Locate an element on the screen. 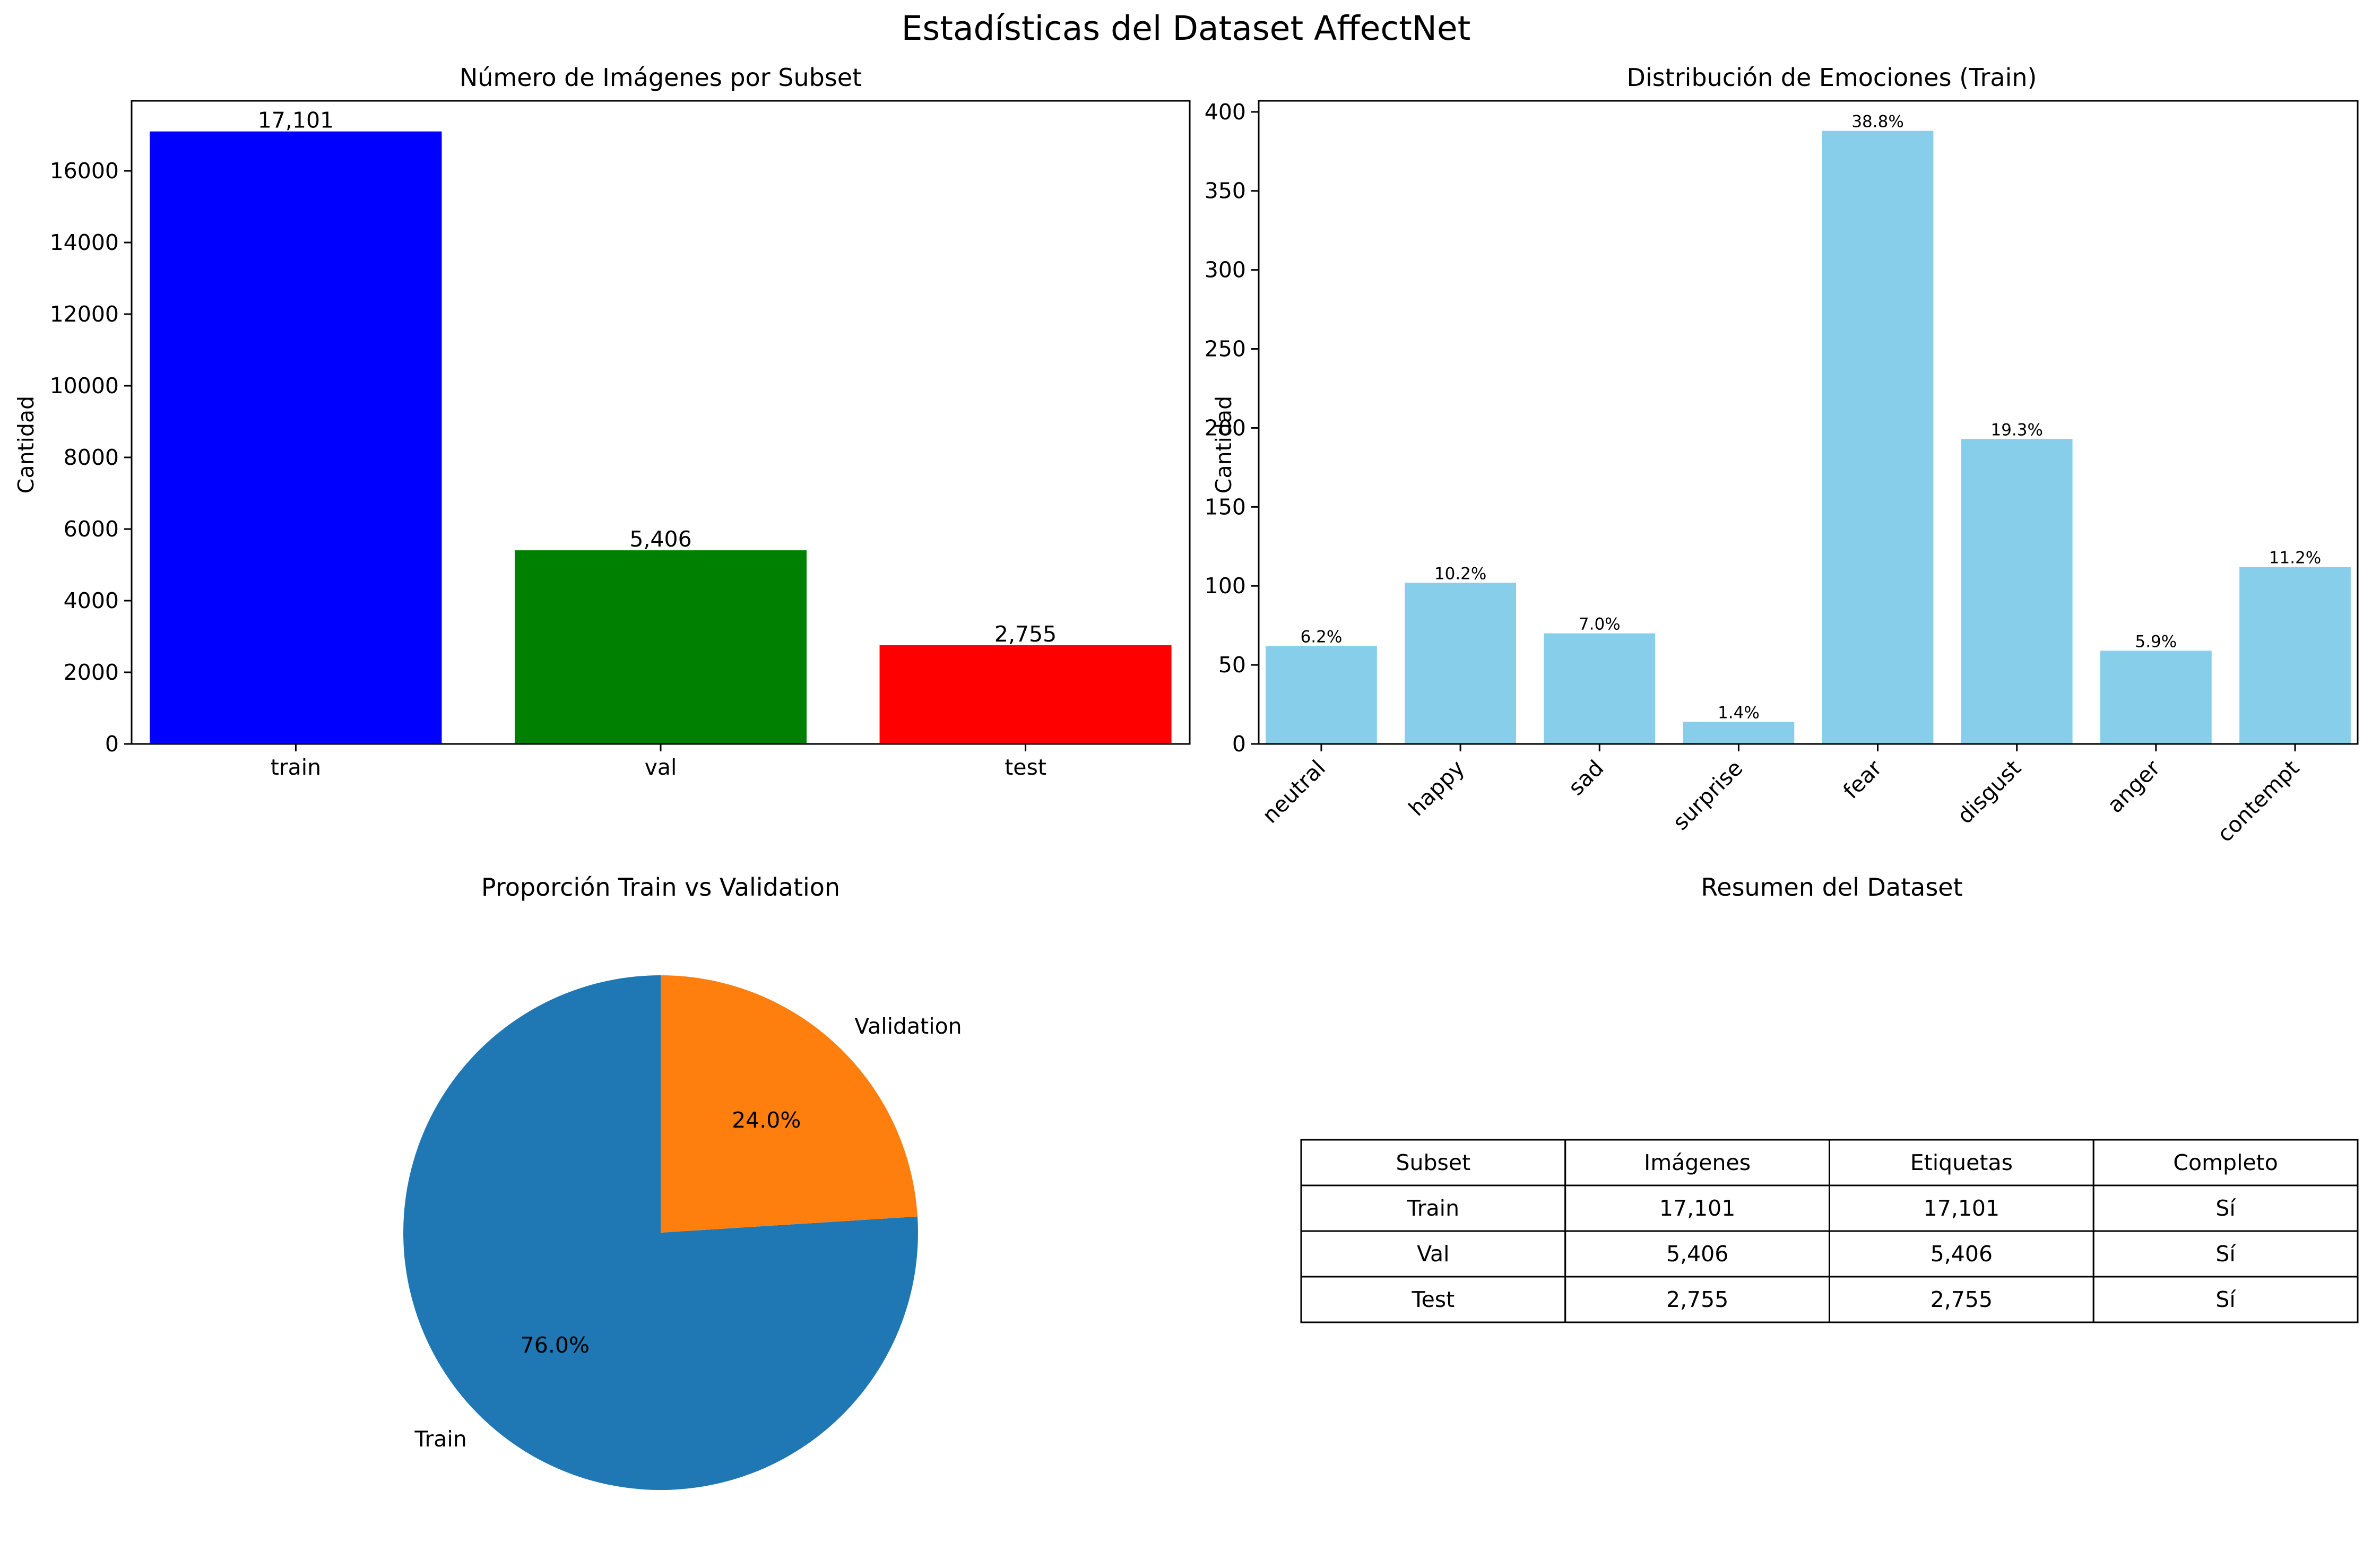 Image resolution: width=2372 pixels, height=1568 pixels. data-label-val: 5,406 is located at coordinates (660, 539).